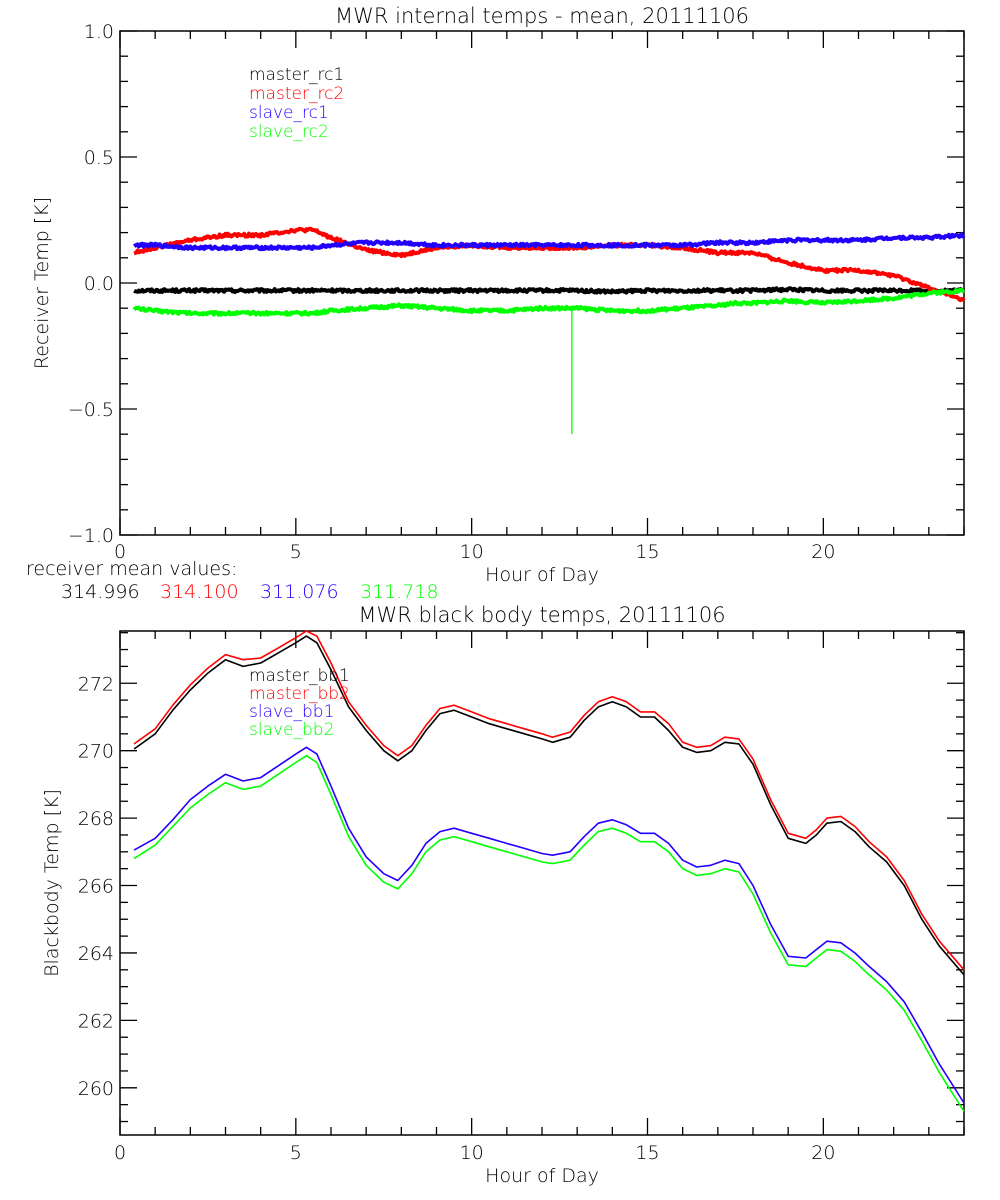 This screenshot has height=1200, width=1000. What do you see at coordinates (250, 592) in the screenshot?
I see `receiver-mean-values: 314.996 314.100 311.076 311.718` at bounding box center [250, 592].